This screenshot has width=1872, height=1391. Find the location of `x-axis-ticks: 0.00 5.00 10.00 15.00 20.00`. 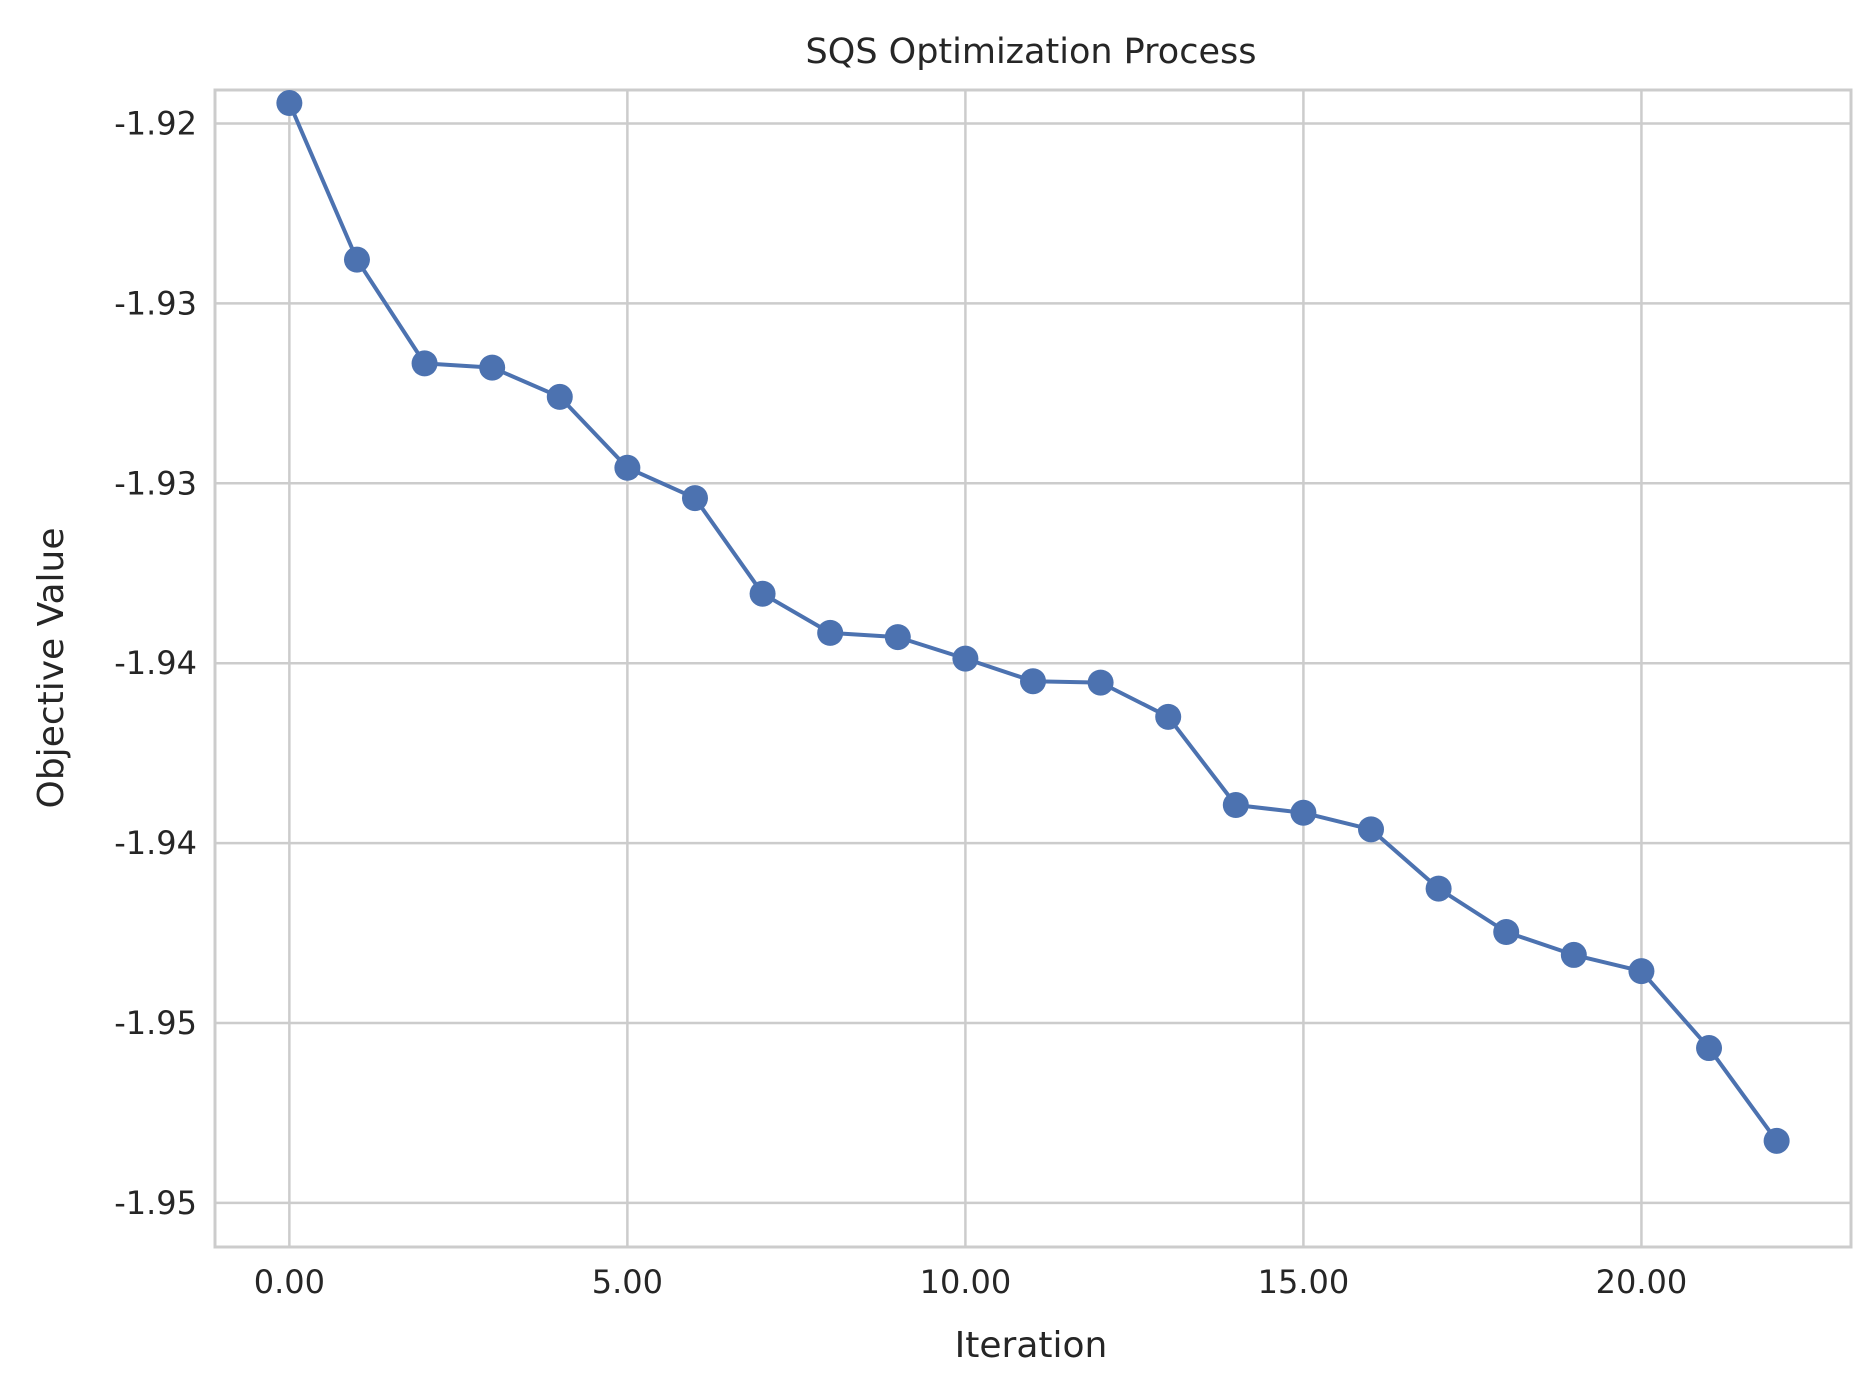

x-axis-ticks: 0.00 5.00 10.00 15.00 20.00 is located at coordinates (970, 1282).